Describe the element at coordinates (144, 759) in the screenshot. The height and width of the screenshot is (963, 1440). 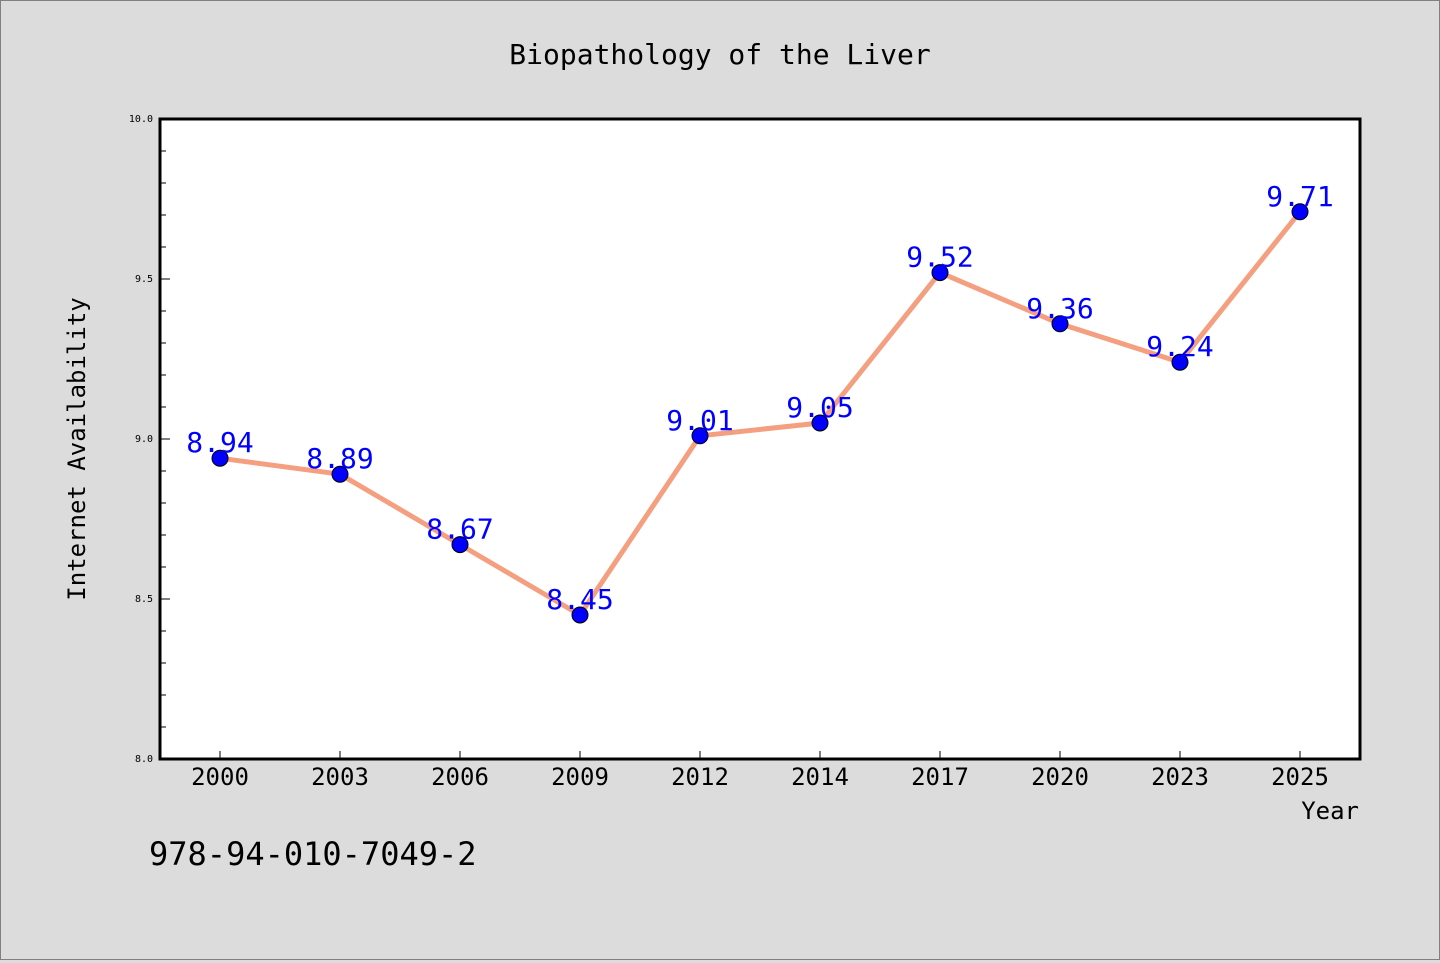
I see `y-tick-label: 8.0` at that location.